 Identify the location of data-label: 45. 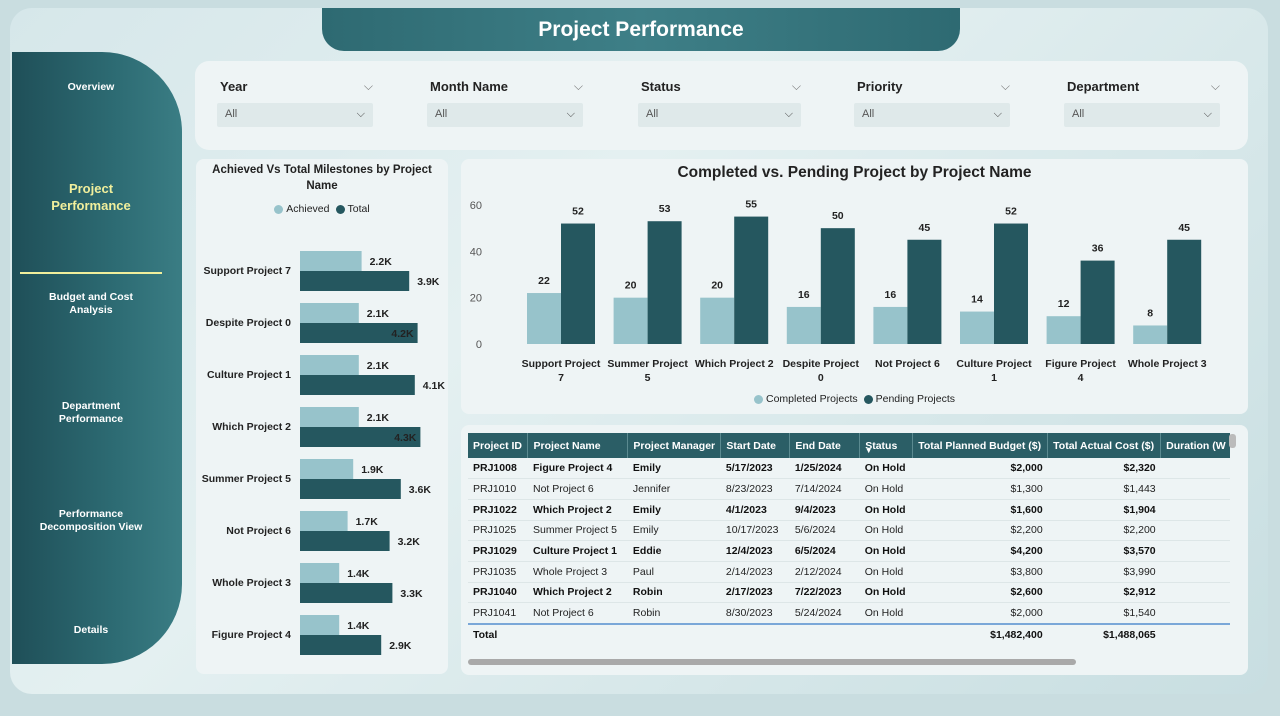
(1184, 228).